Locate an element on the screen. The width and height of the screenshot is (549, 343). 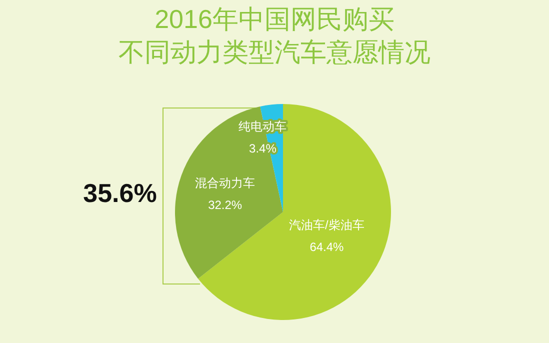
chart-title: 2016年中国网民购买 is located at coordinates (274, 19).